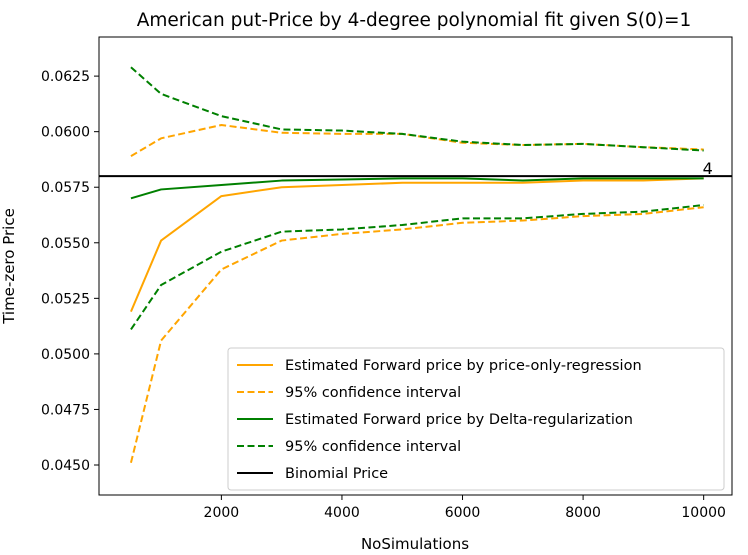 The height and width of the screenshot is (555, 748). Describe the element at coordinates (336, 474) in the screenshot. I see `legend-label-5: Binomial Price` at that location.